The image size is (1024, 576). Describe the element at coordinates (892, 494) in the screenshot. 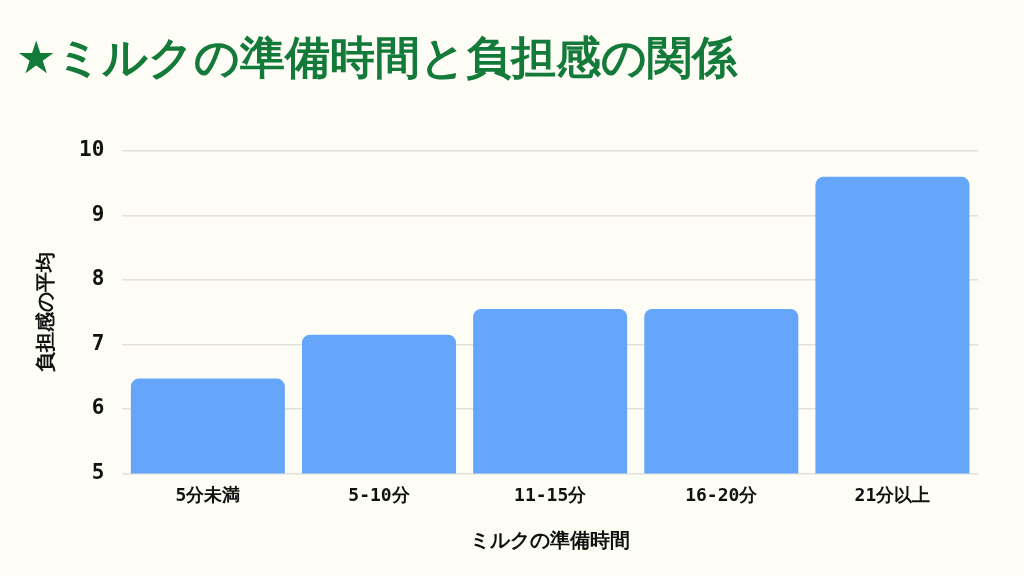

I see `x-tick-label: 21分以上` at that location.